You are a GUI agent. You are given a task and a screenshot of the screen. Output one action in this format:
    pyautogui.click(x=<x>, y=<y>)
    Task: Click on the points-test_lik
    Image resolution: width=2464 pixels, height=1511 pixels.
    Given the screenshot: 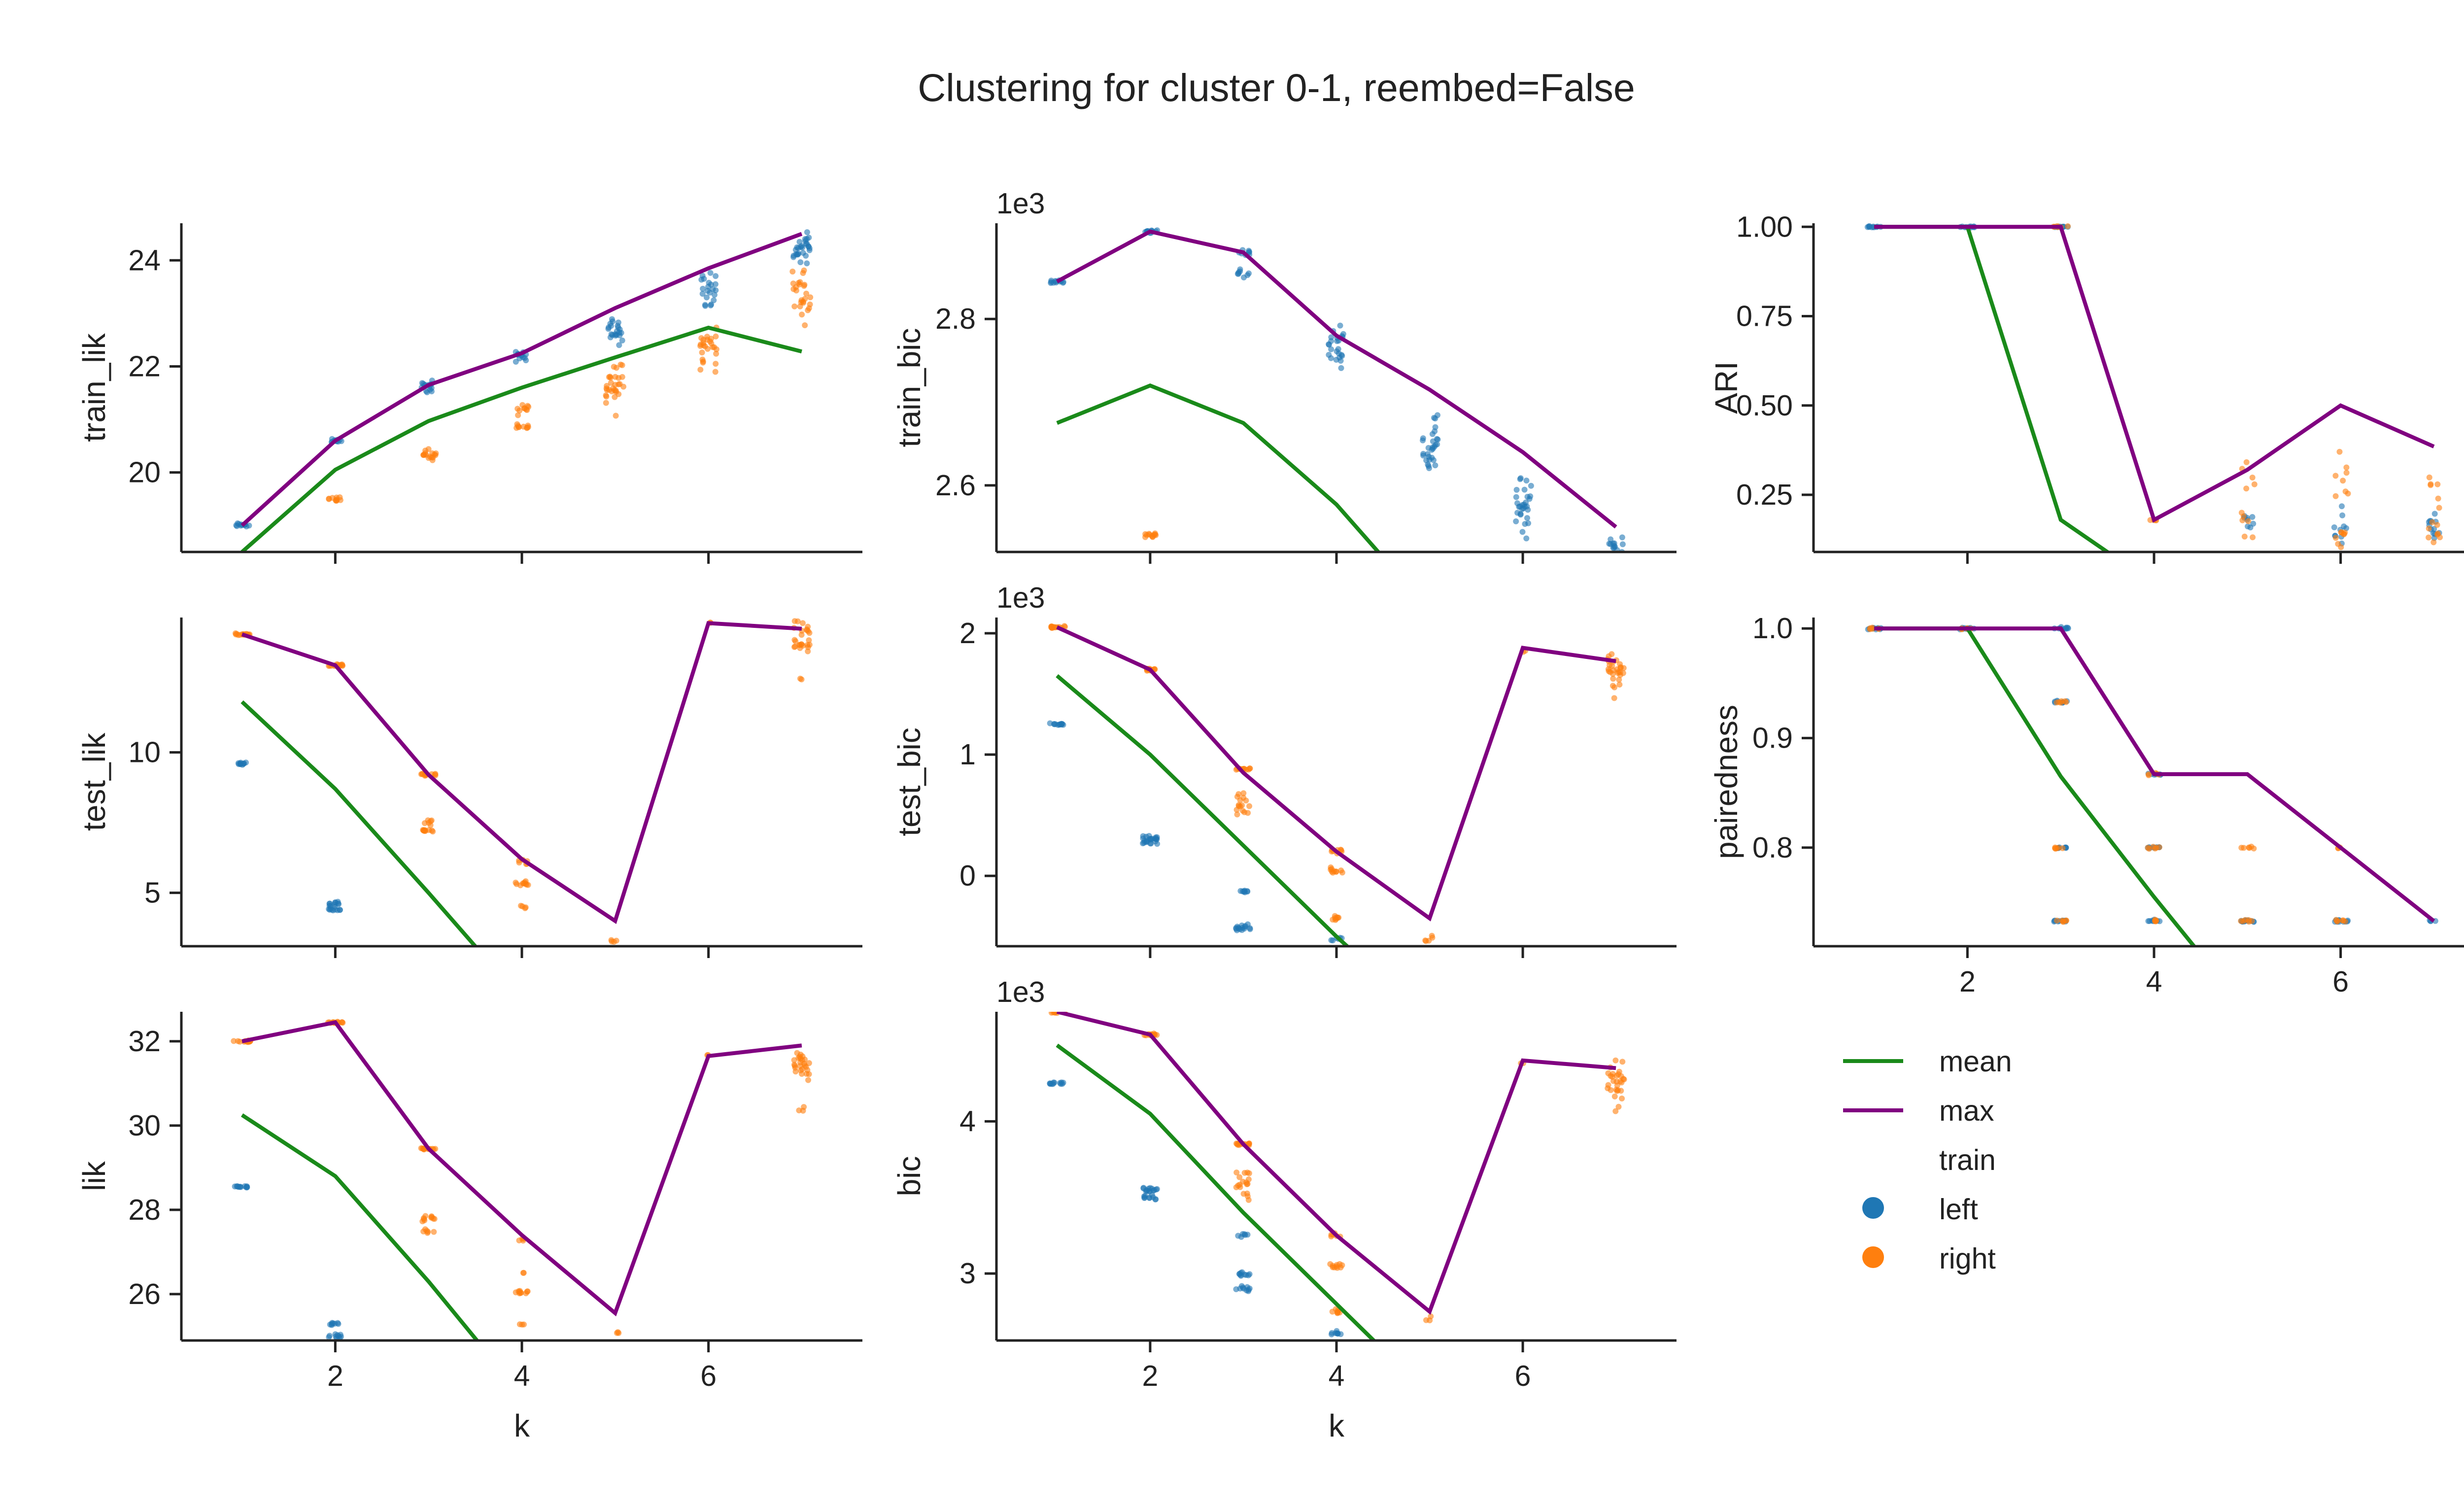 What is the action you would take?
    pyautogui.click(x=522, y=781)
    